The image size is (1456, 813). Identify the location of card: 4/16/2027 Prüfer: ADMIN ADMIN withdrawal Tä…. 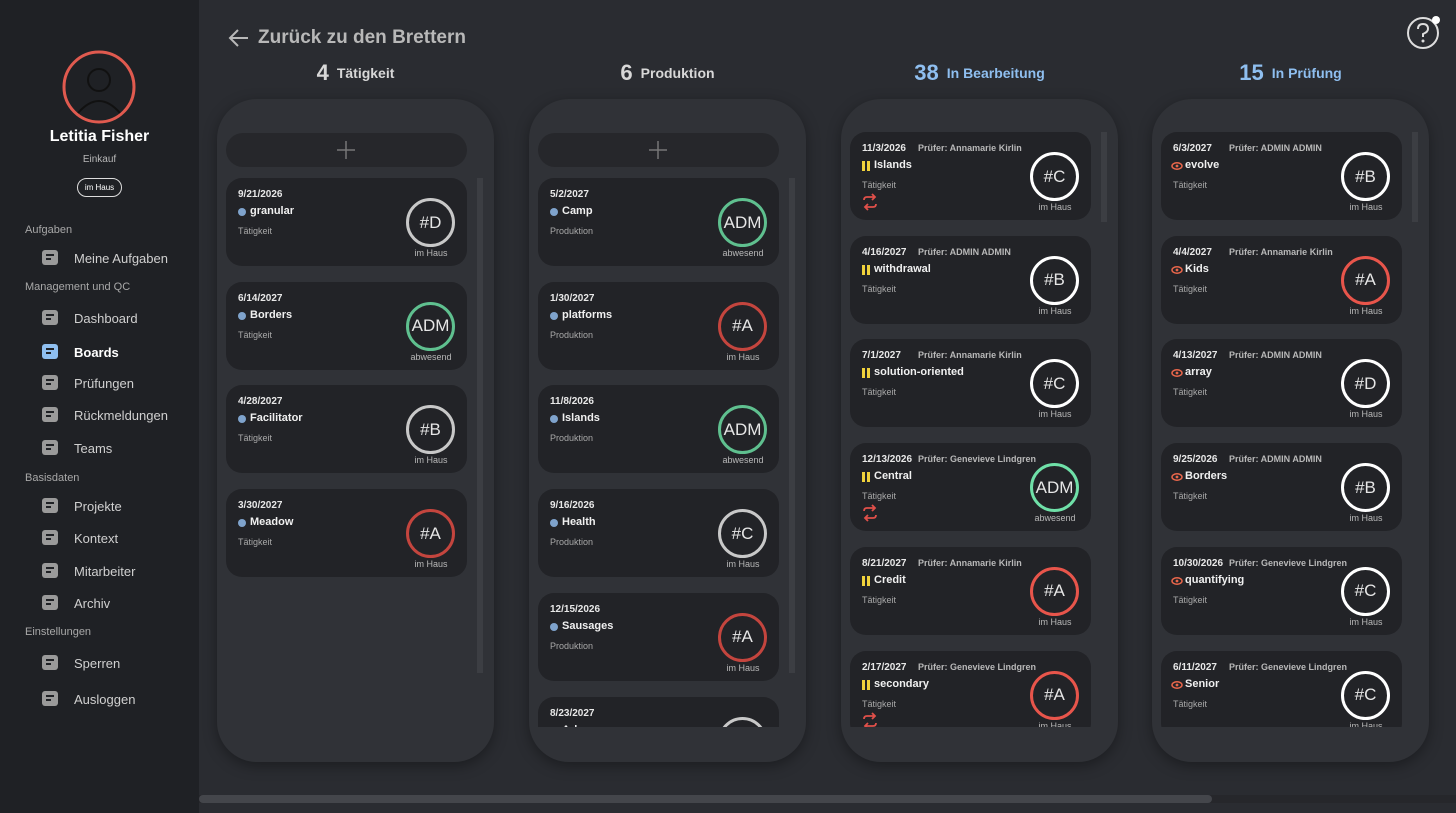
(970, 279).